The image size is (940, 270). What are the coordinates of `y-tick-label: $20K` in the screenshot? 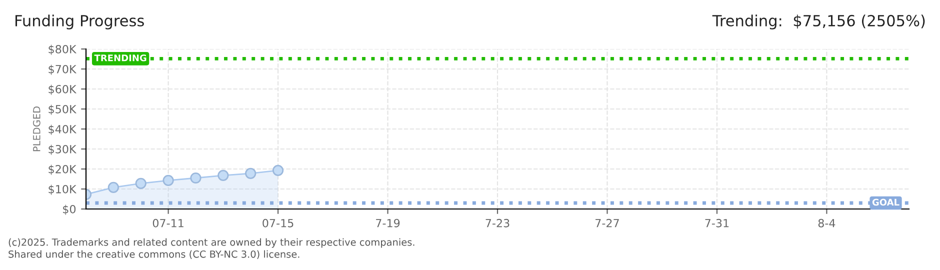 It's located at (62, 169).